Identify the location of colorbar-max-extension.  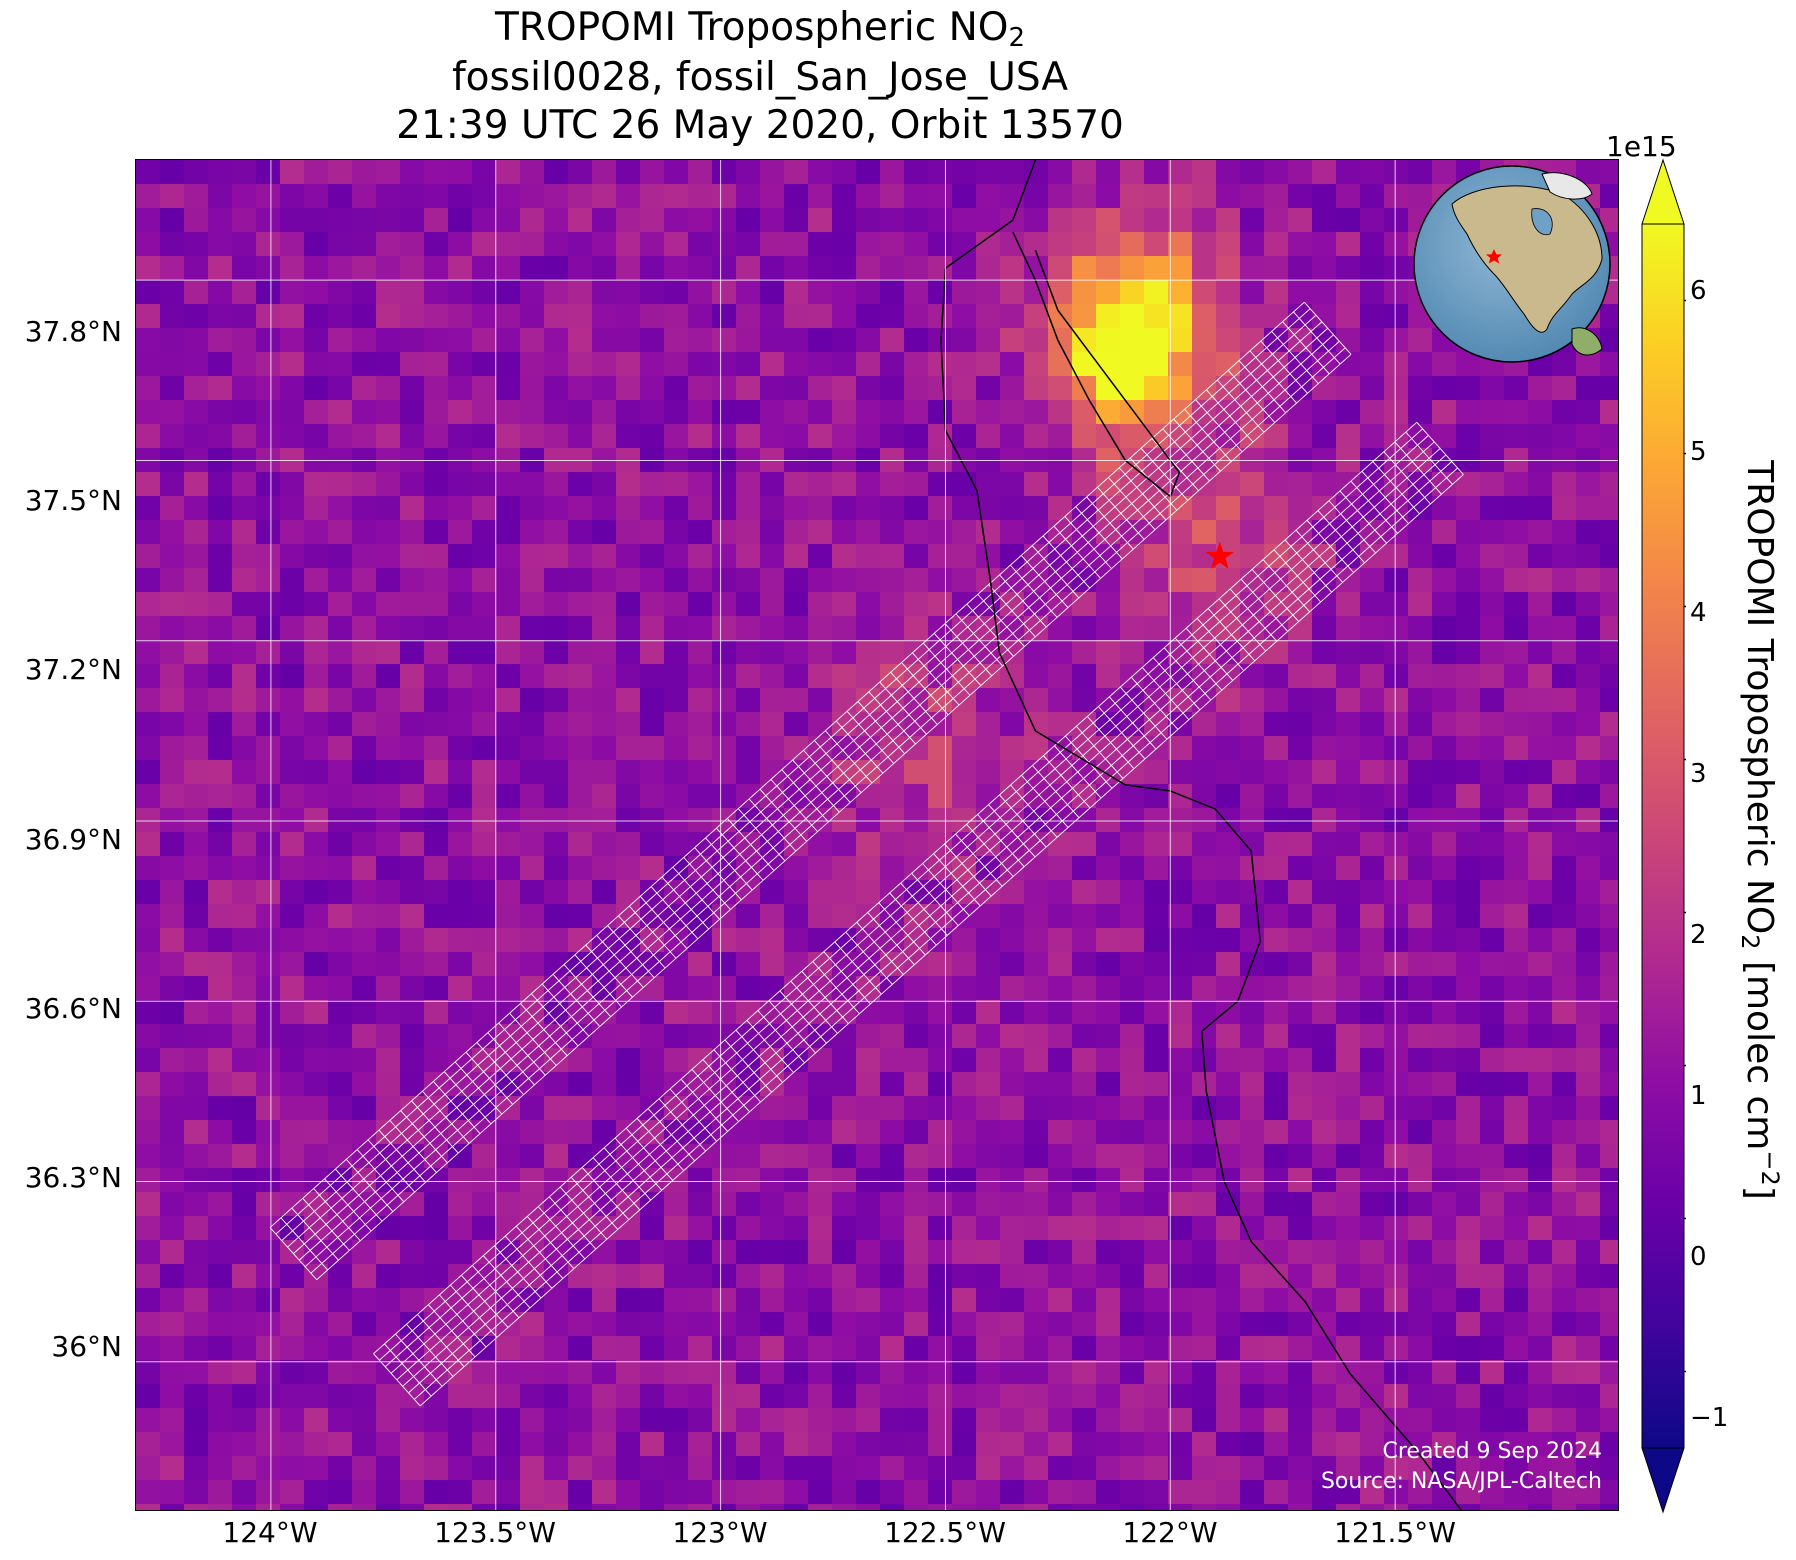
(1663, 191).